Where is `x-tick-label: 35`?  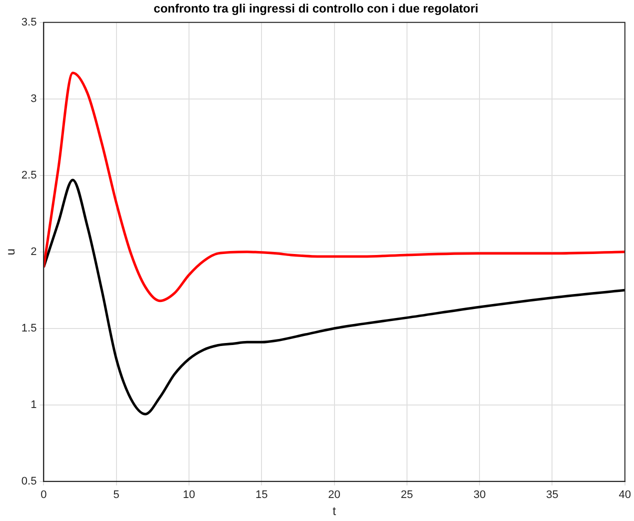
x-tick-label: 35 is located at coordinates (552, 495).